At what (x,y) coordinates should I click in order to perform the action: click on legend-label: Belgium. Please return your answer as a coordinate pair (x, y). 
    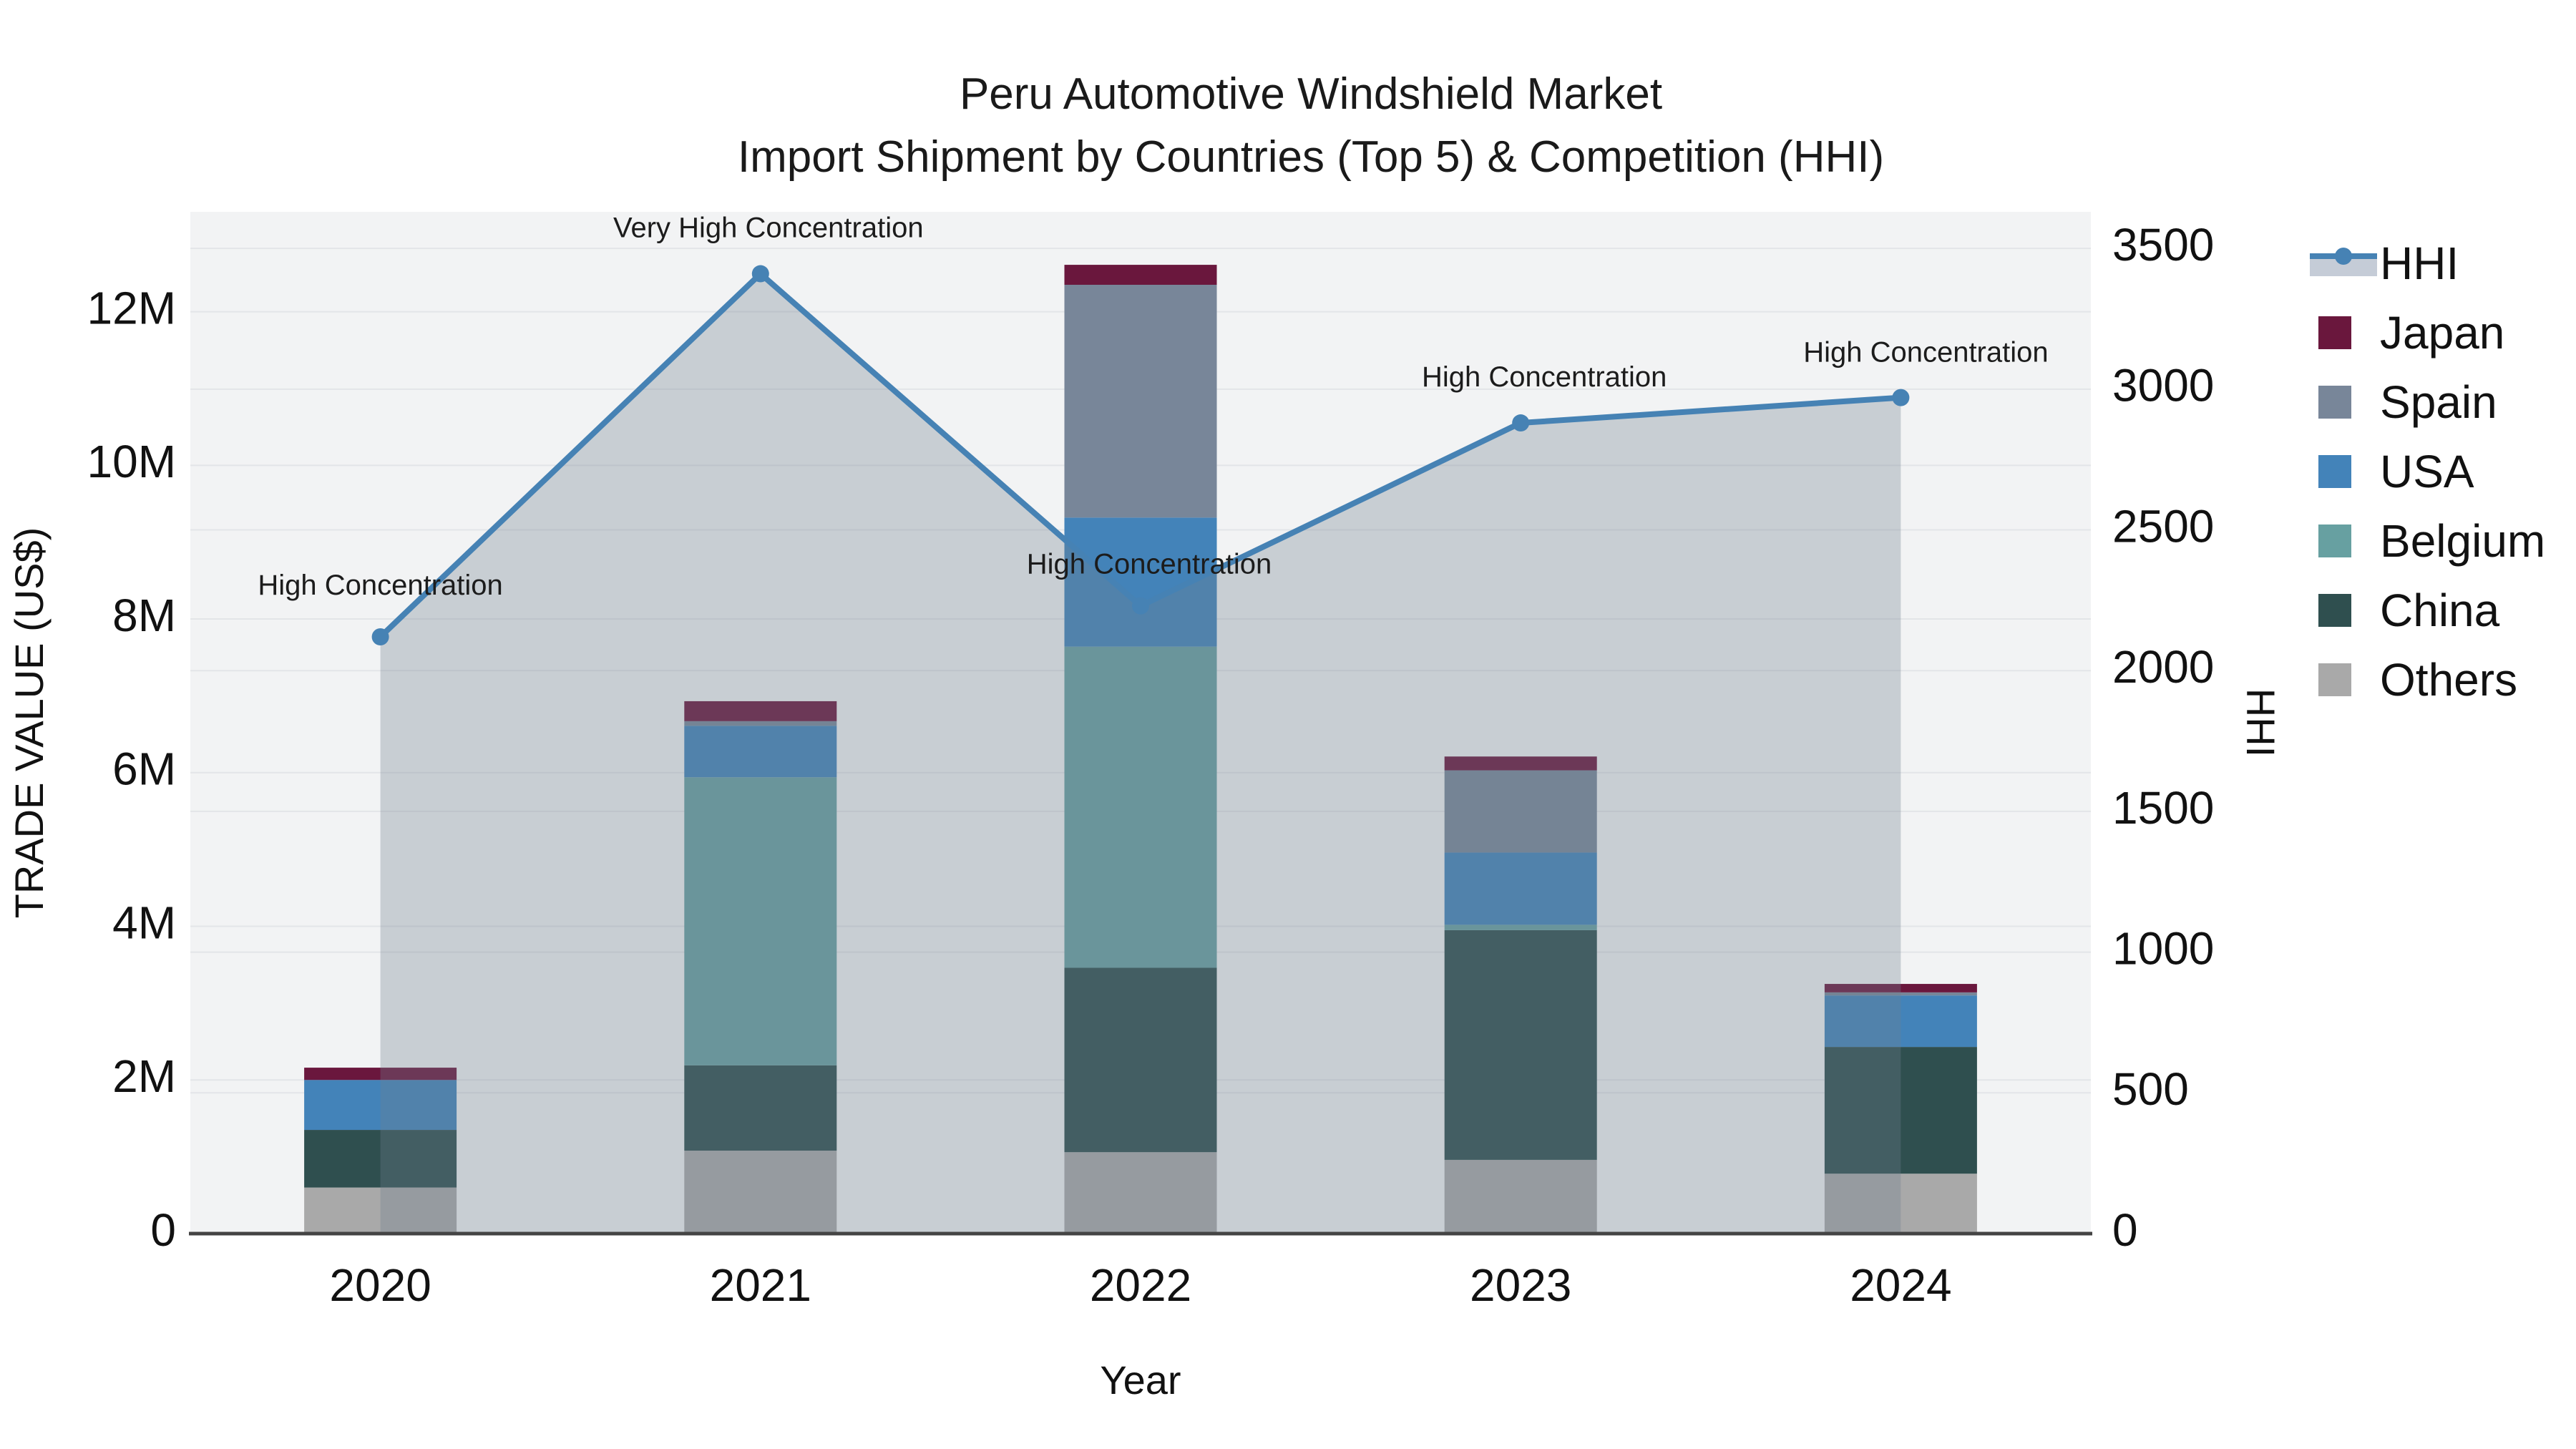
    Looking at the image, I should click on (2462, 541).